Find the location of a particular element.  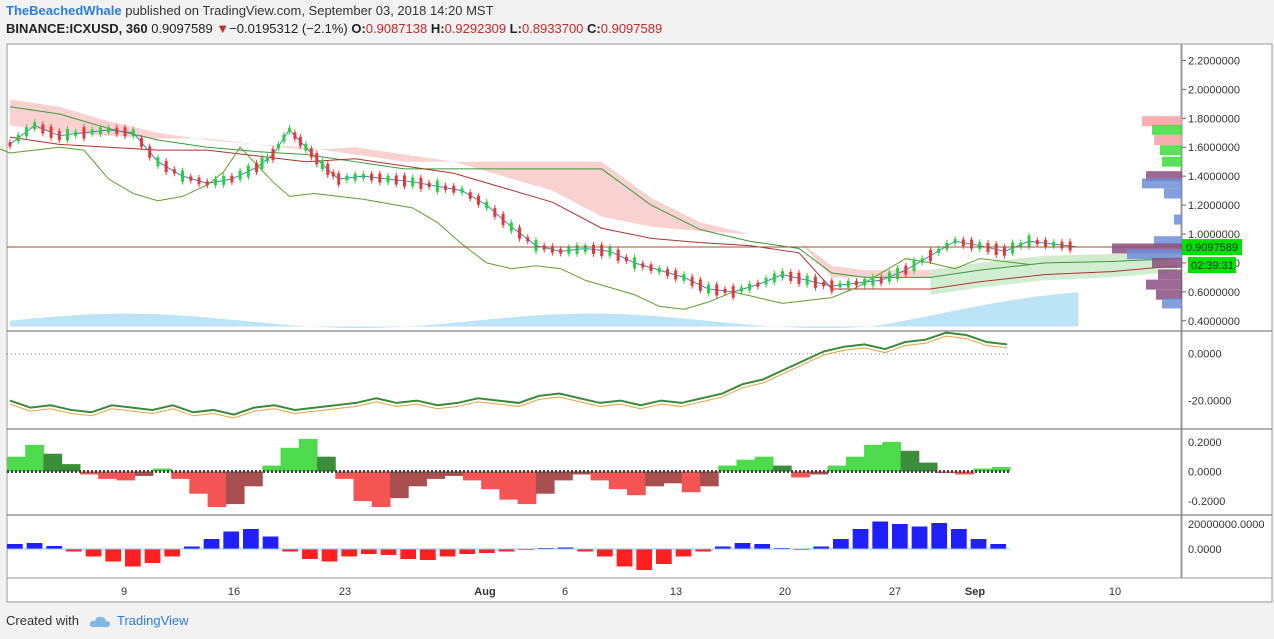

price-tick-label: 1.4000000 is located at coordinates (1214, 177).